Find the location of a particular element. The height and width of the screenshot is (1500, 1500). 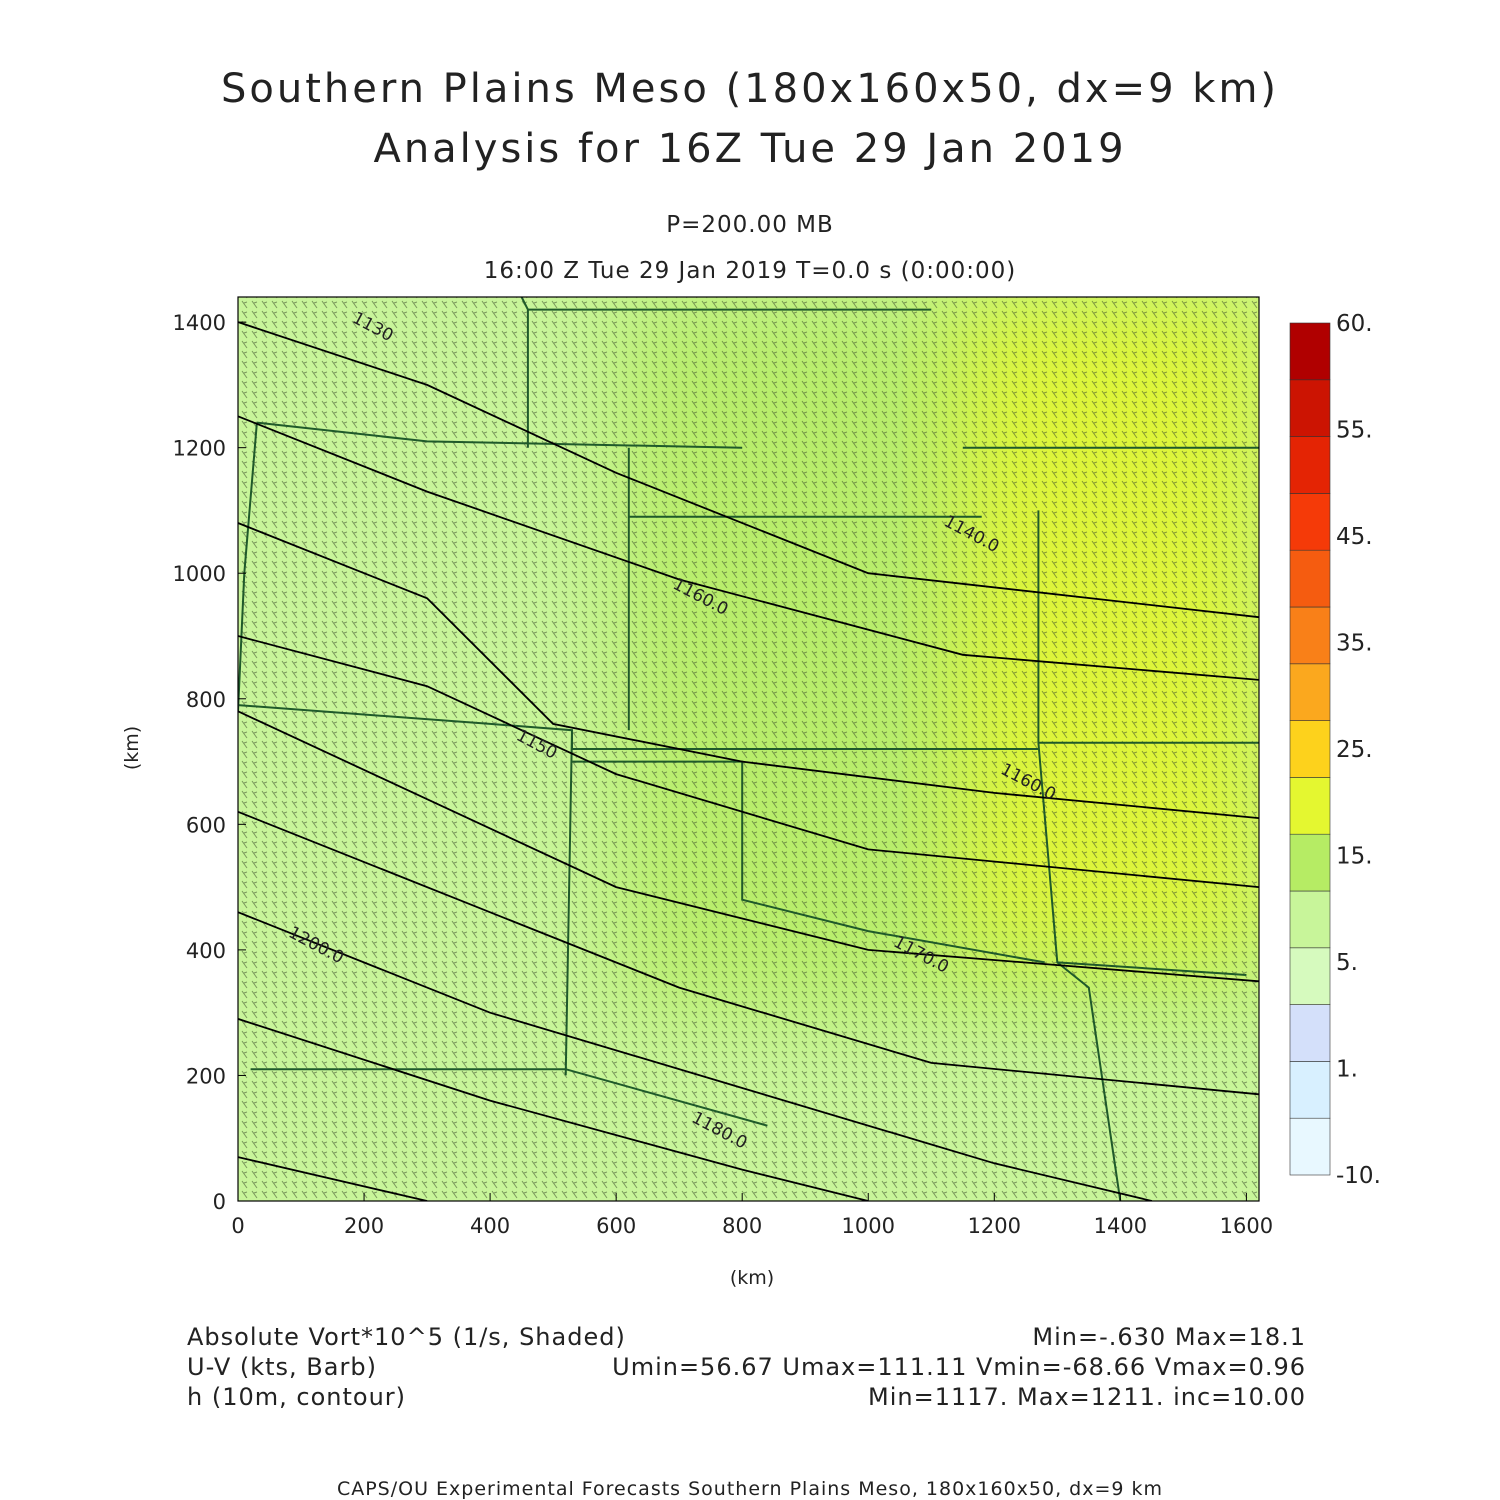

y-tick-label-0: 0 is located at coordinates (219, 1202).